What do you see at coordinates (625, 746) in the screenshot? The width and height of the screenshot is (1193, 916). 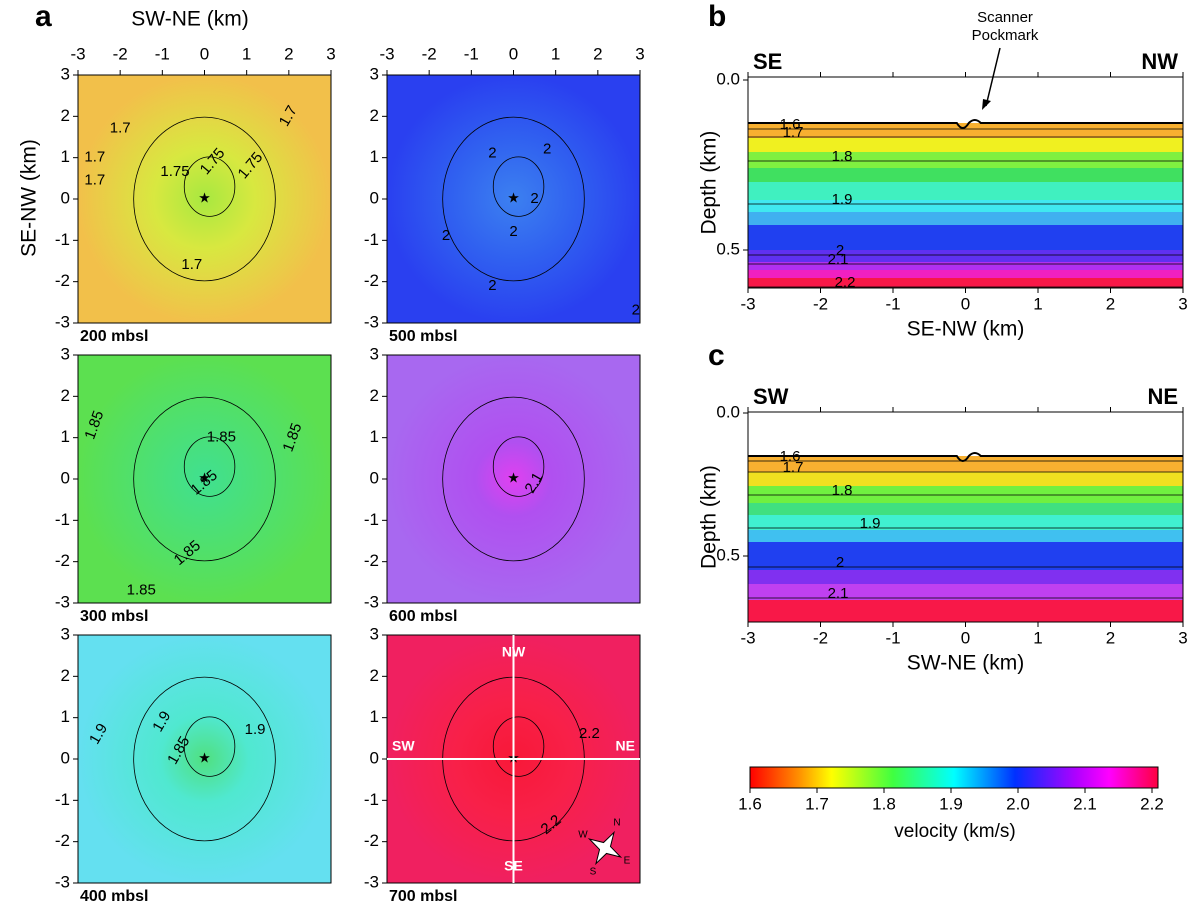 I see `cross-label: NE` at bounding box center [625, 746].